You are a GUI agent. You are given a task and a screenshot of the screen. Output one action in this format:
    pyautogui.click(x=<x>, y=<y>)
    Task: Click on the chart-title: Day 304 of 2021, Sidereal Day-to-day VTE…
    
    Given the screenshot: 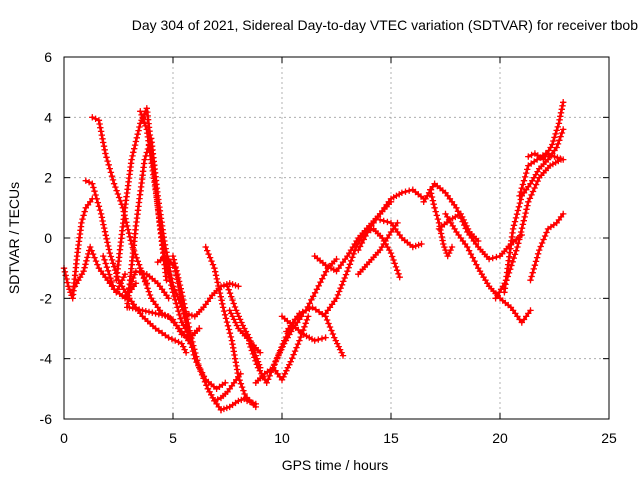 What is the action you would take?
    pyautogui.click(x=385, y=25)
    